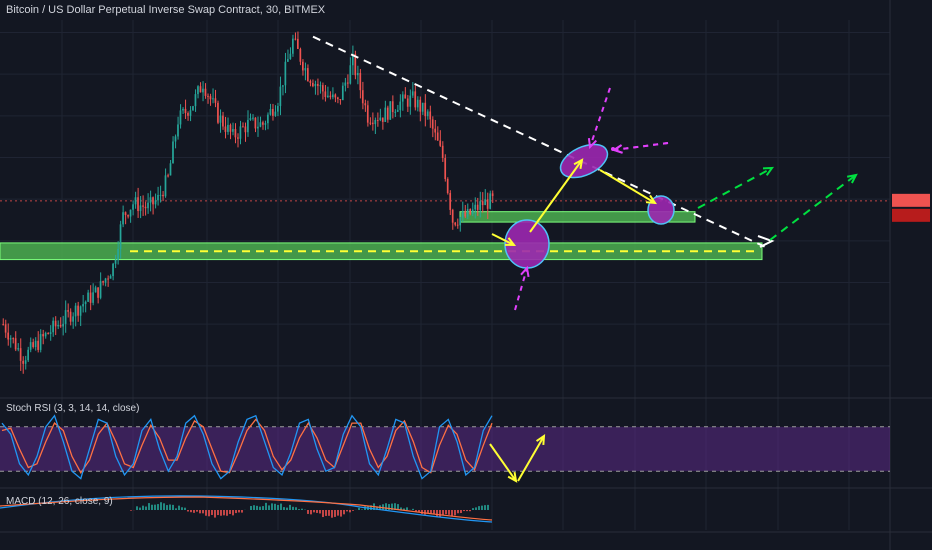 This screenshot has width=932, height=550. I want to click on rsi-projection-arrow, so click(503, 462).